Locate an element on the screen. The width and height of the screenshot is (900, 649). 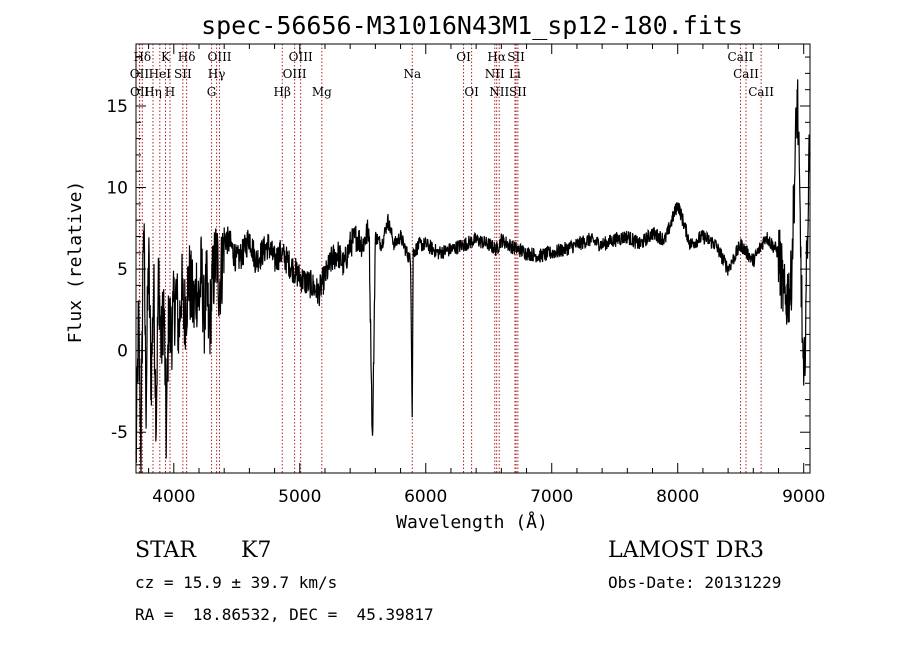
x-tick-label: 6000 is located at coordinates (425, 497).